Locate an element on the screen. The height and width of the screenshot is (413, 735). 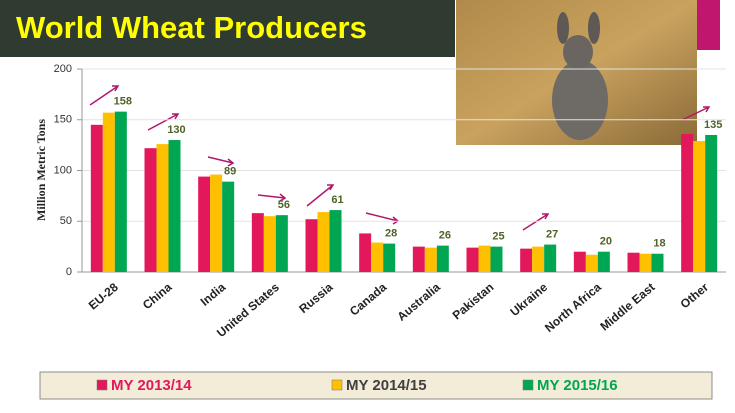
x-tick-label: China is located at coordinates (157, 296).